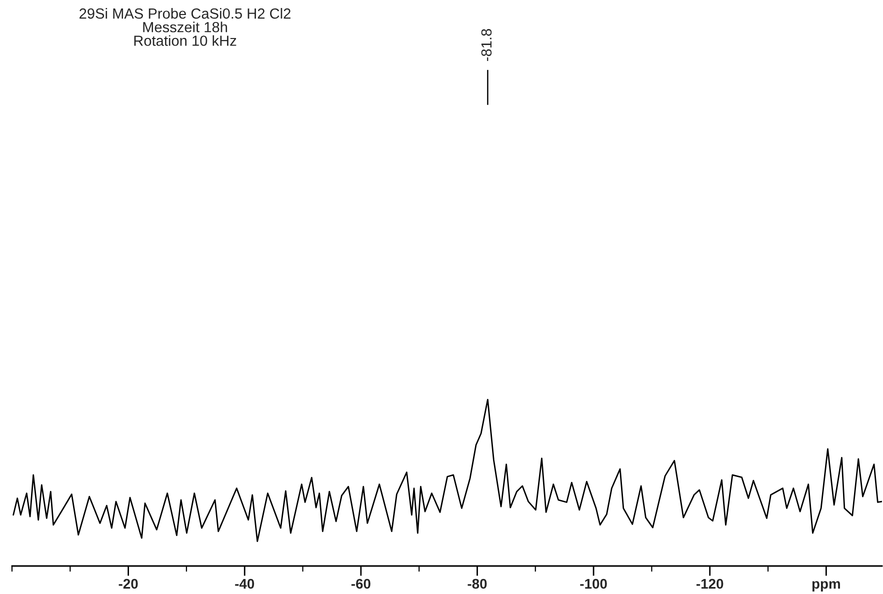 This screenshot has width=883, height=594. Describe the element at coordinates (128, 583) in the screenshot. I see `x-tick-label: -20` at that location.